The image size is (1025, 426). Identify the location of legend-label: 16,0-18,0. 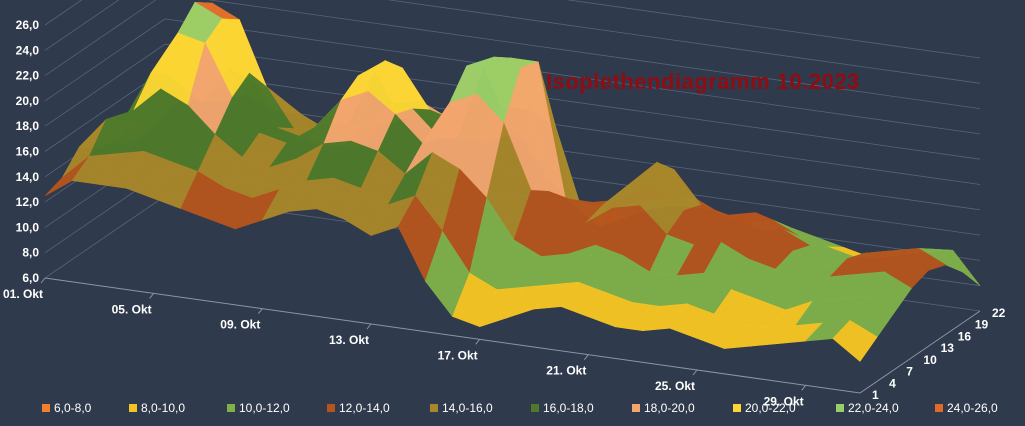
(568, 408).